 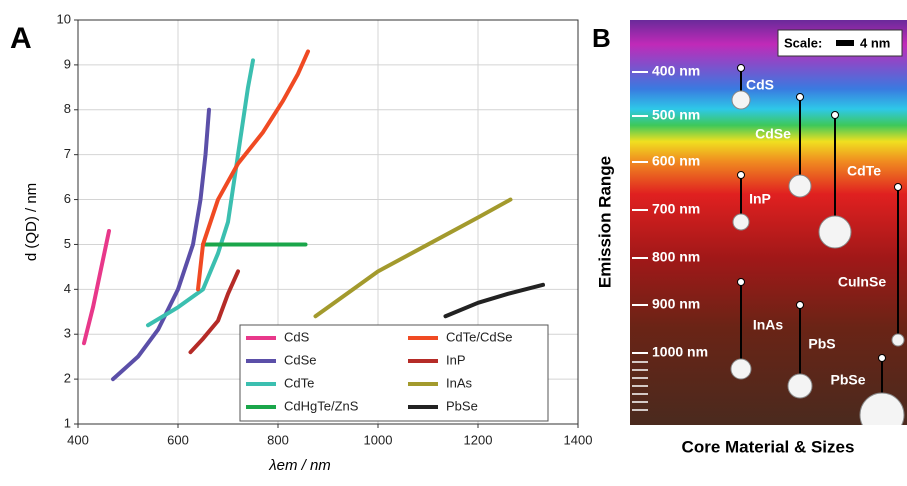 What do you see at coordinates (31, 222) in the screenshot?
I see `y-axis-title: d (QD) / nm` at bounding box center [31, 222].